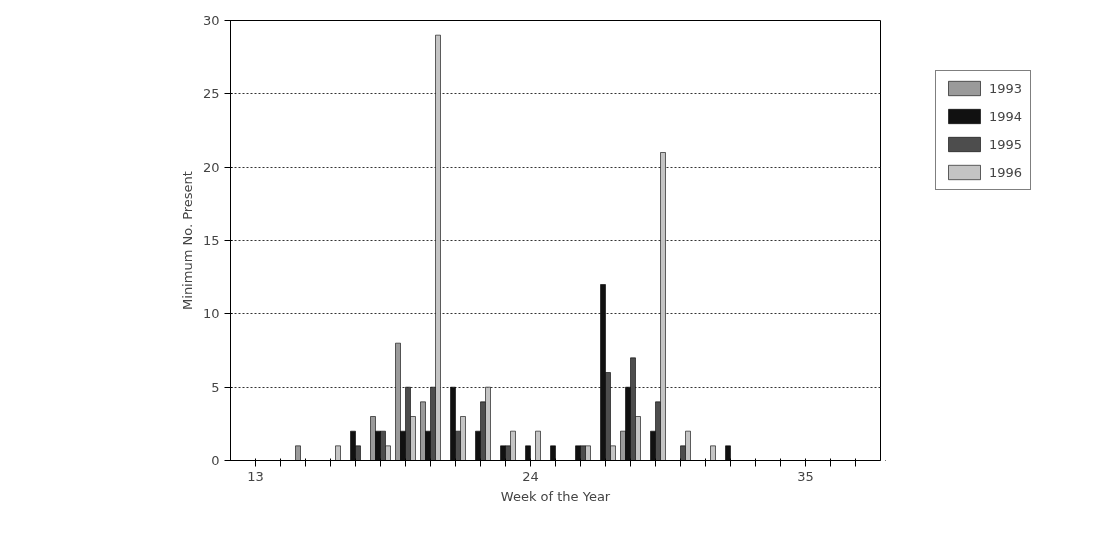 Image resolution: width=1102 pixels, height=536 pixels. I want to click on x-axis-title: Week of the Year, so click(555, 496).